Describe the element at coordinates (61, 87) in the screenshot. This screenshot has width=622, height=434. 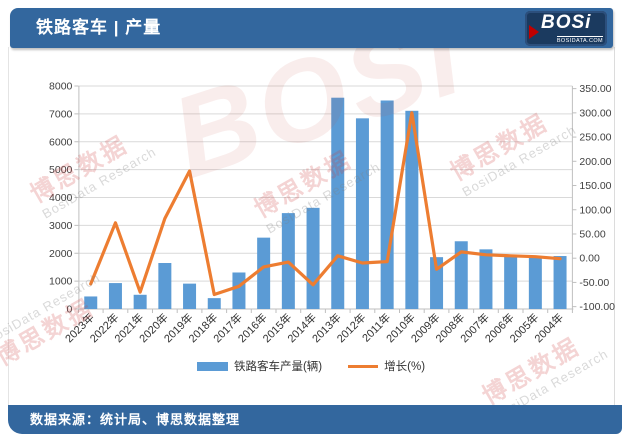
I see `left-axis-label: 8000` at that location.